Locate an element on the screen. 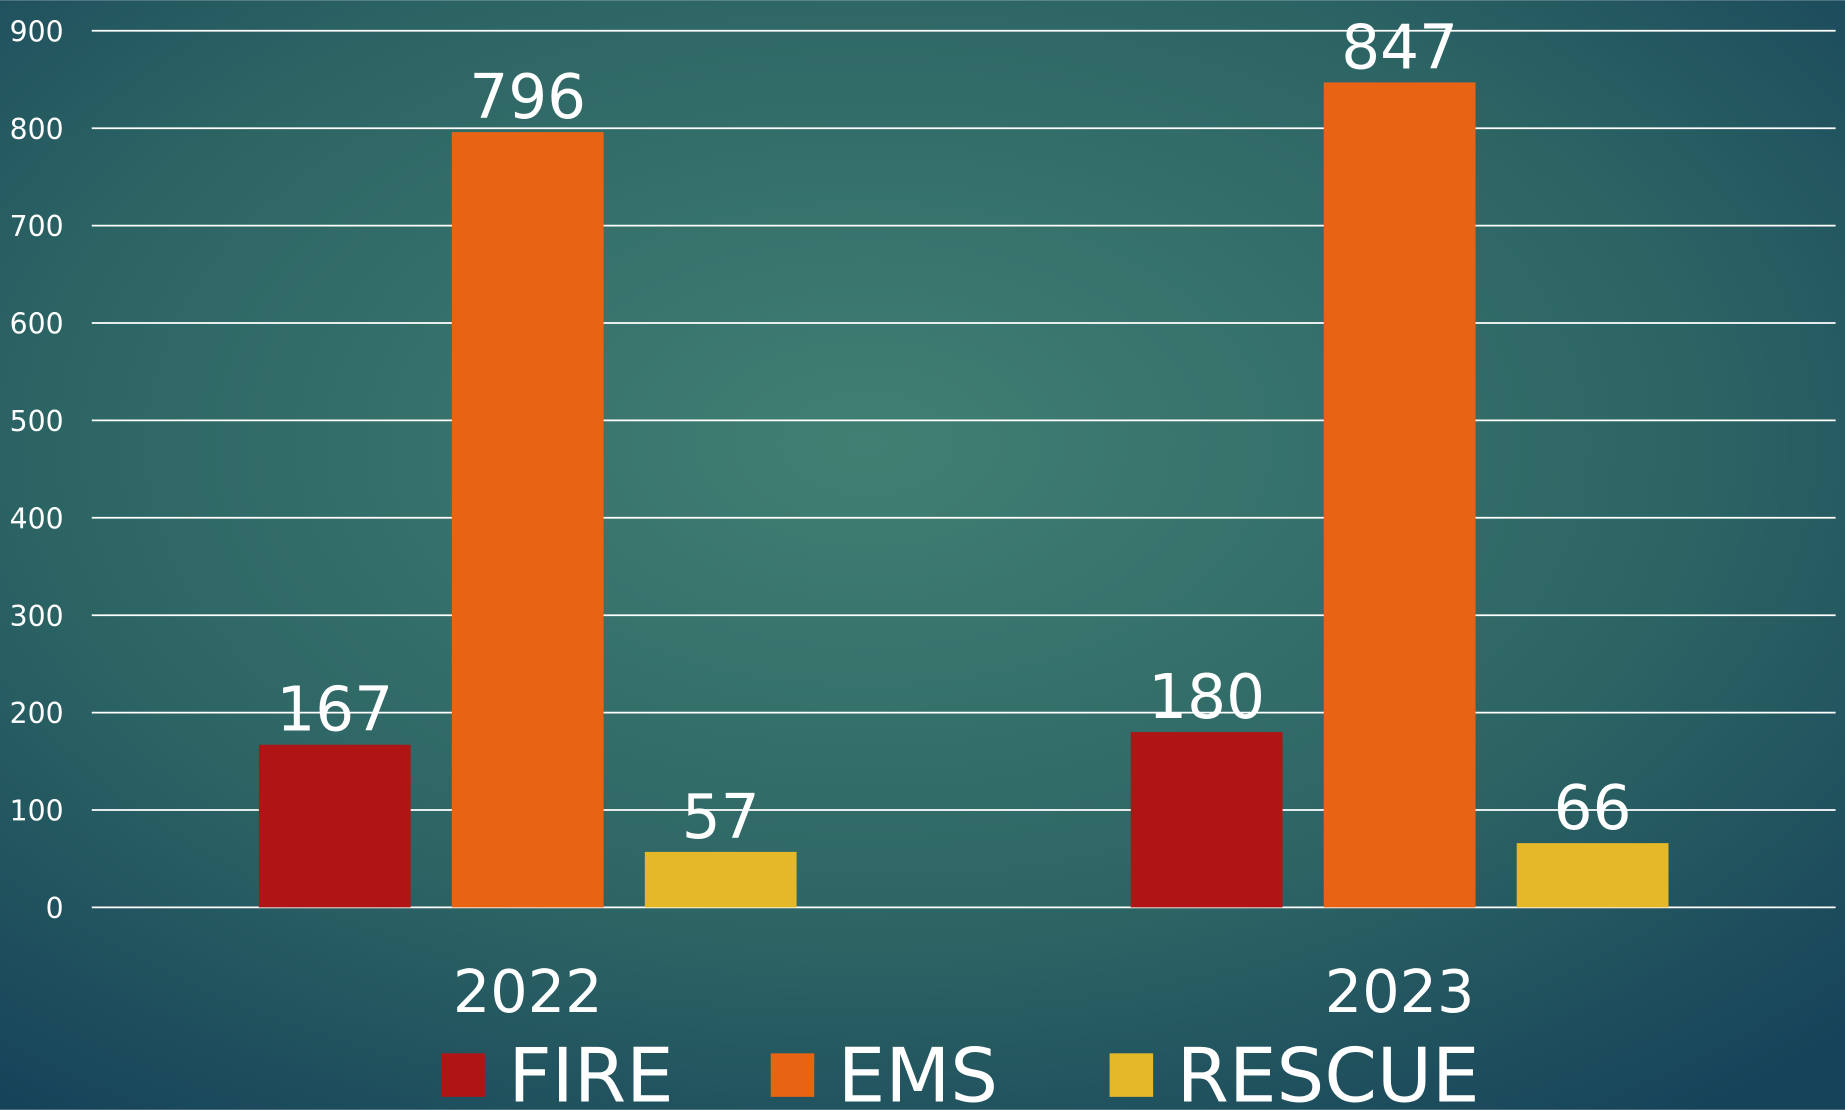 This screenshot has width=1845, height=1110. x-tick-label: 2022 is located at coordinates (528, 991).